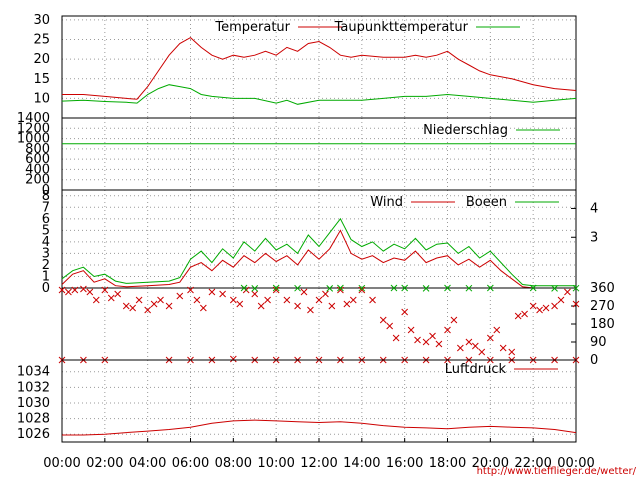  What do you see at coordinates (33, 403) in the screenshot?
I see `y-tick-label: 1030` at bounding box center [33, 403].